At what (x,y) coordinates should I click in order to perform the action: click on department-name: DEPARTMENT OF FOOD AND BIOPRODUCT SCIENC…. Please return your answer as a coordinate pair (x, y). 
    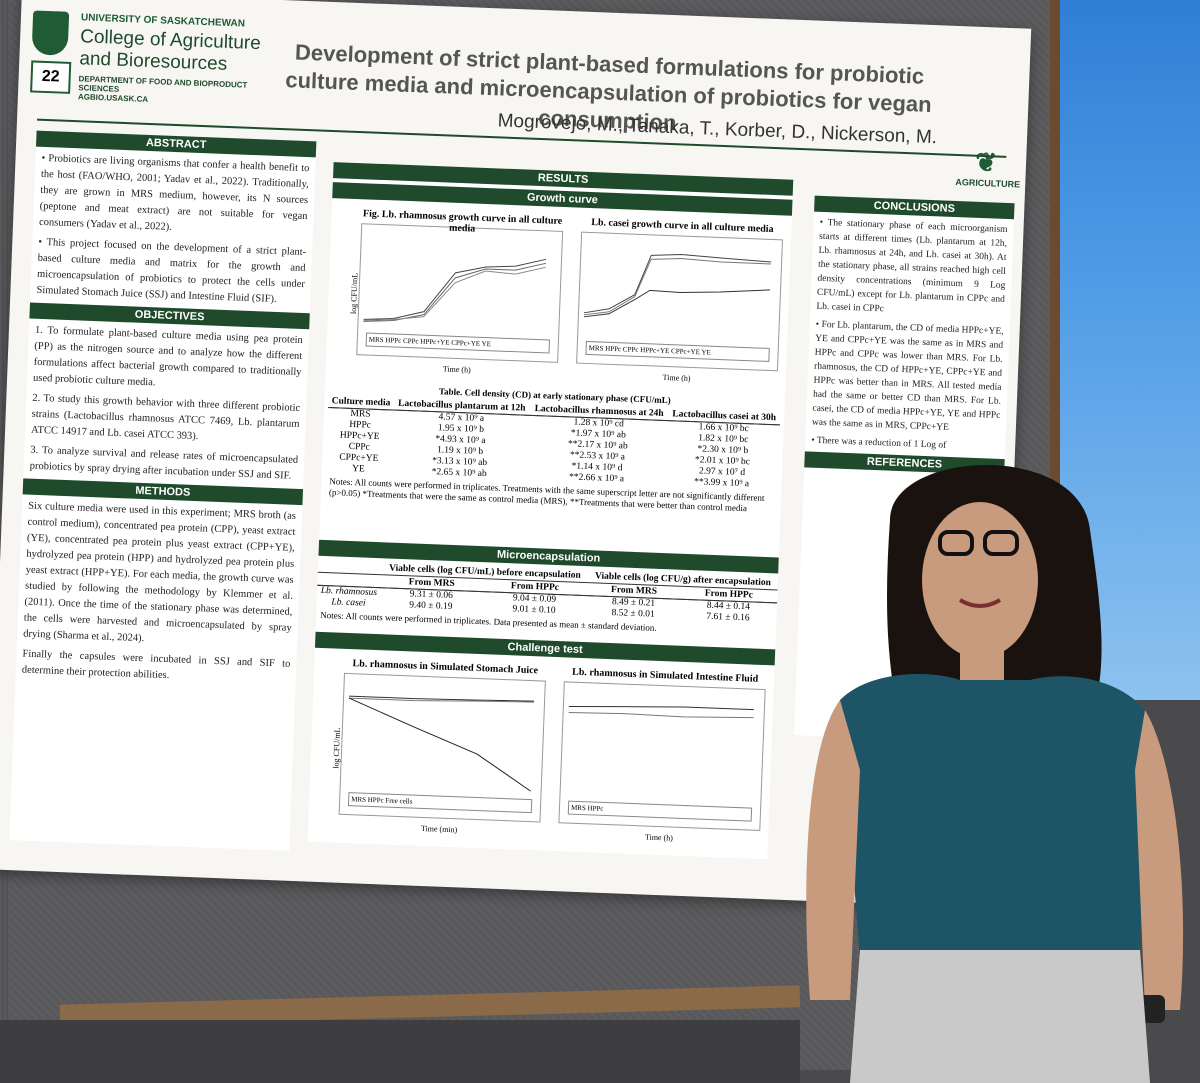
    Looking at the image, I should click on (178, 91).